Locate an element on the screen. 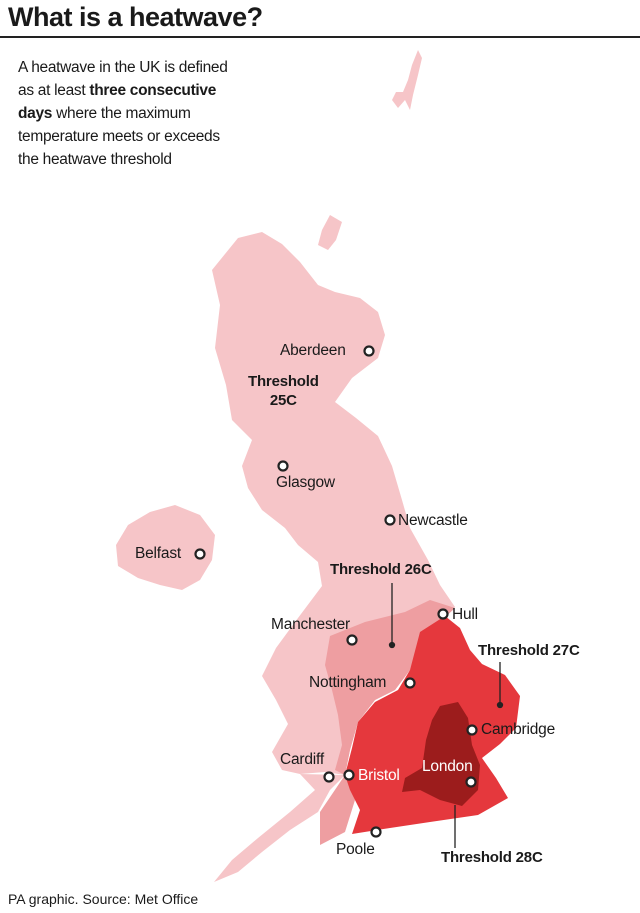 The image size is (640, 913). city-label-poole: Poole is located at coordinates (355, 849).